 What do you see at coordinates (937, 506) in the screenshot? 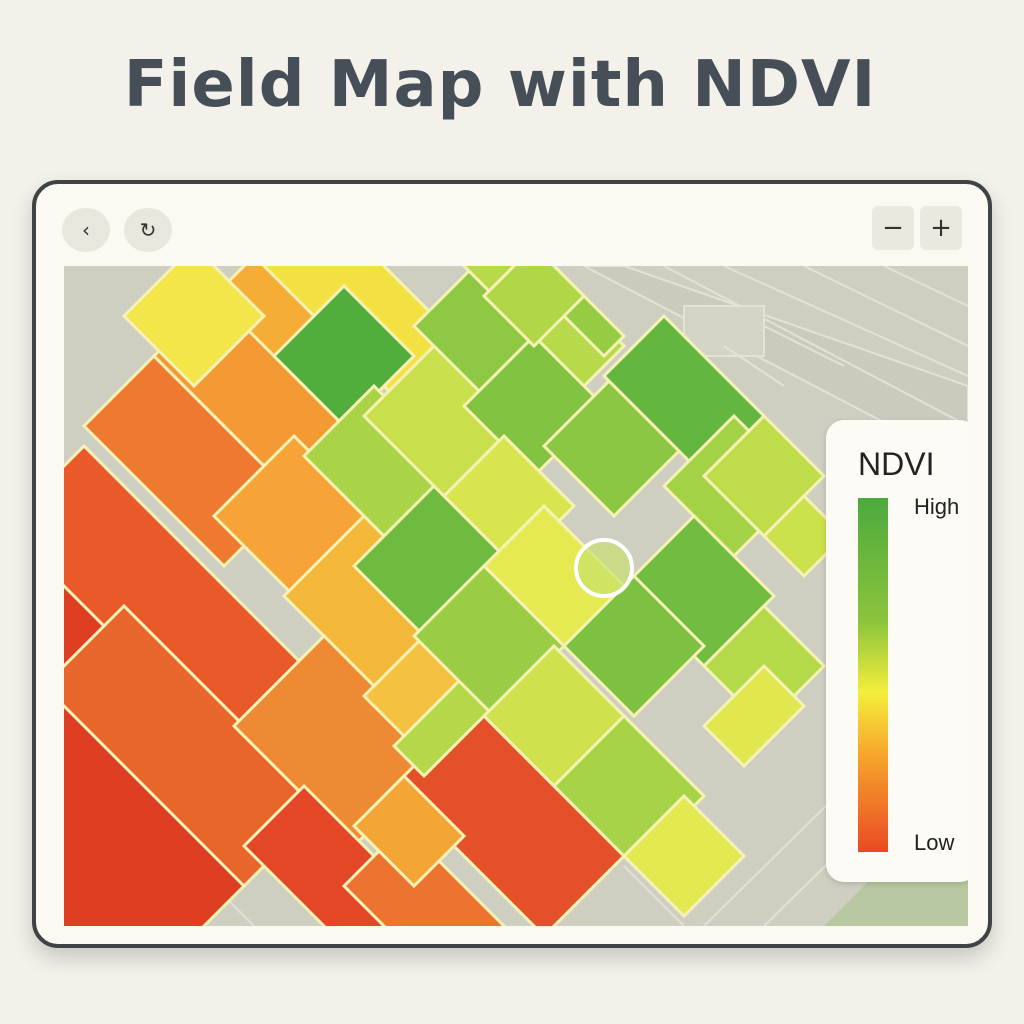
I see `legend-high-label: High` at bounding box center [937, 506].